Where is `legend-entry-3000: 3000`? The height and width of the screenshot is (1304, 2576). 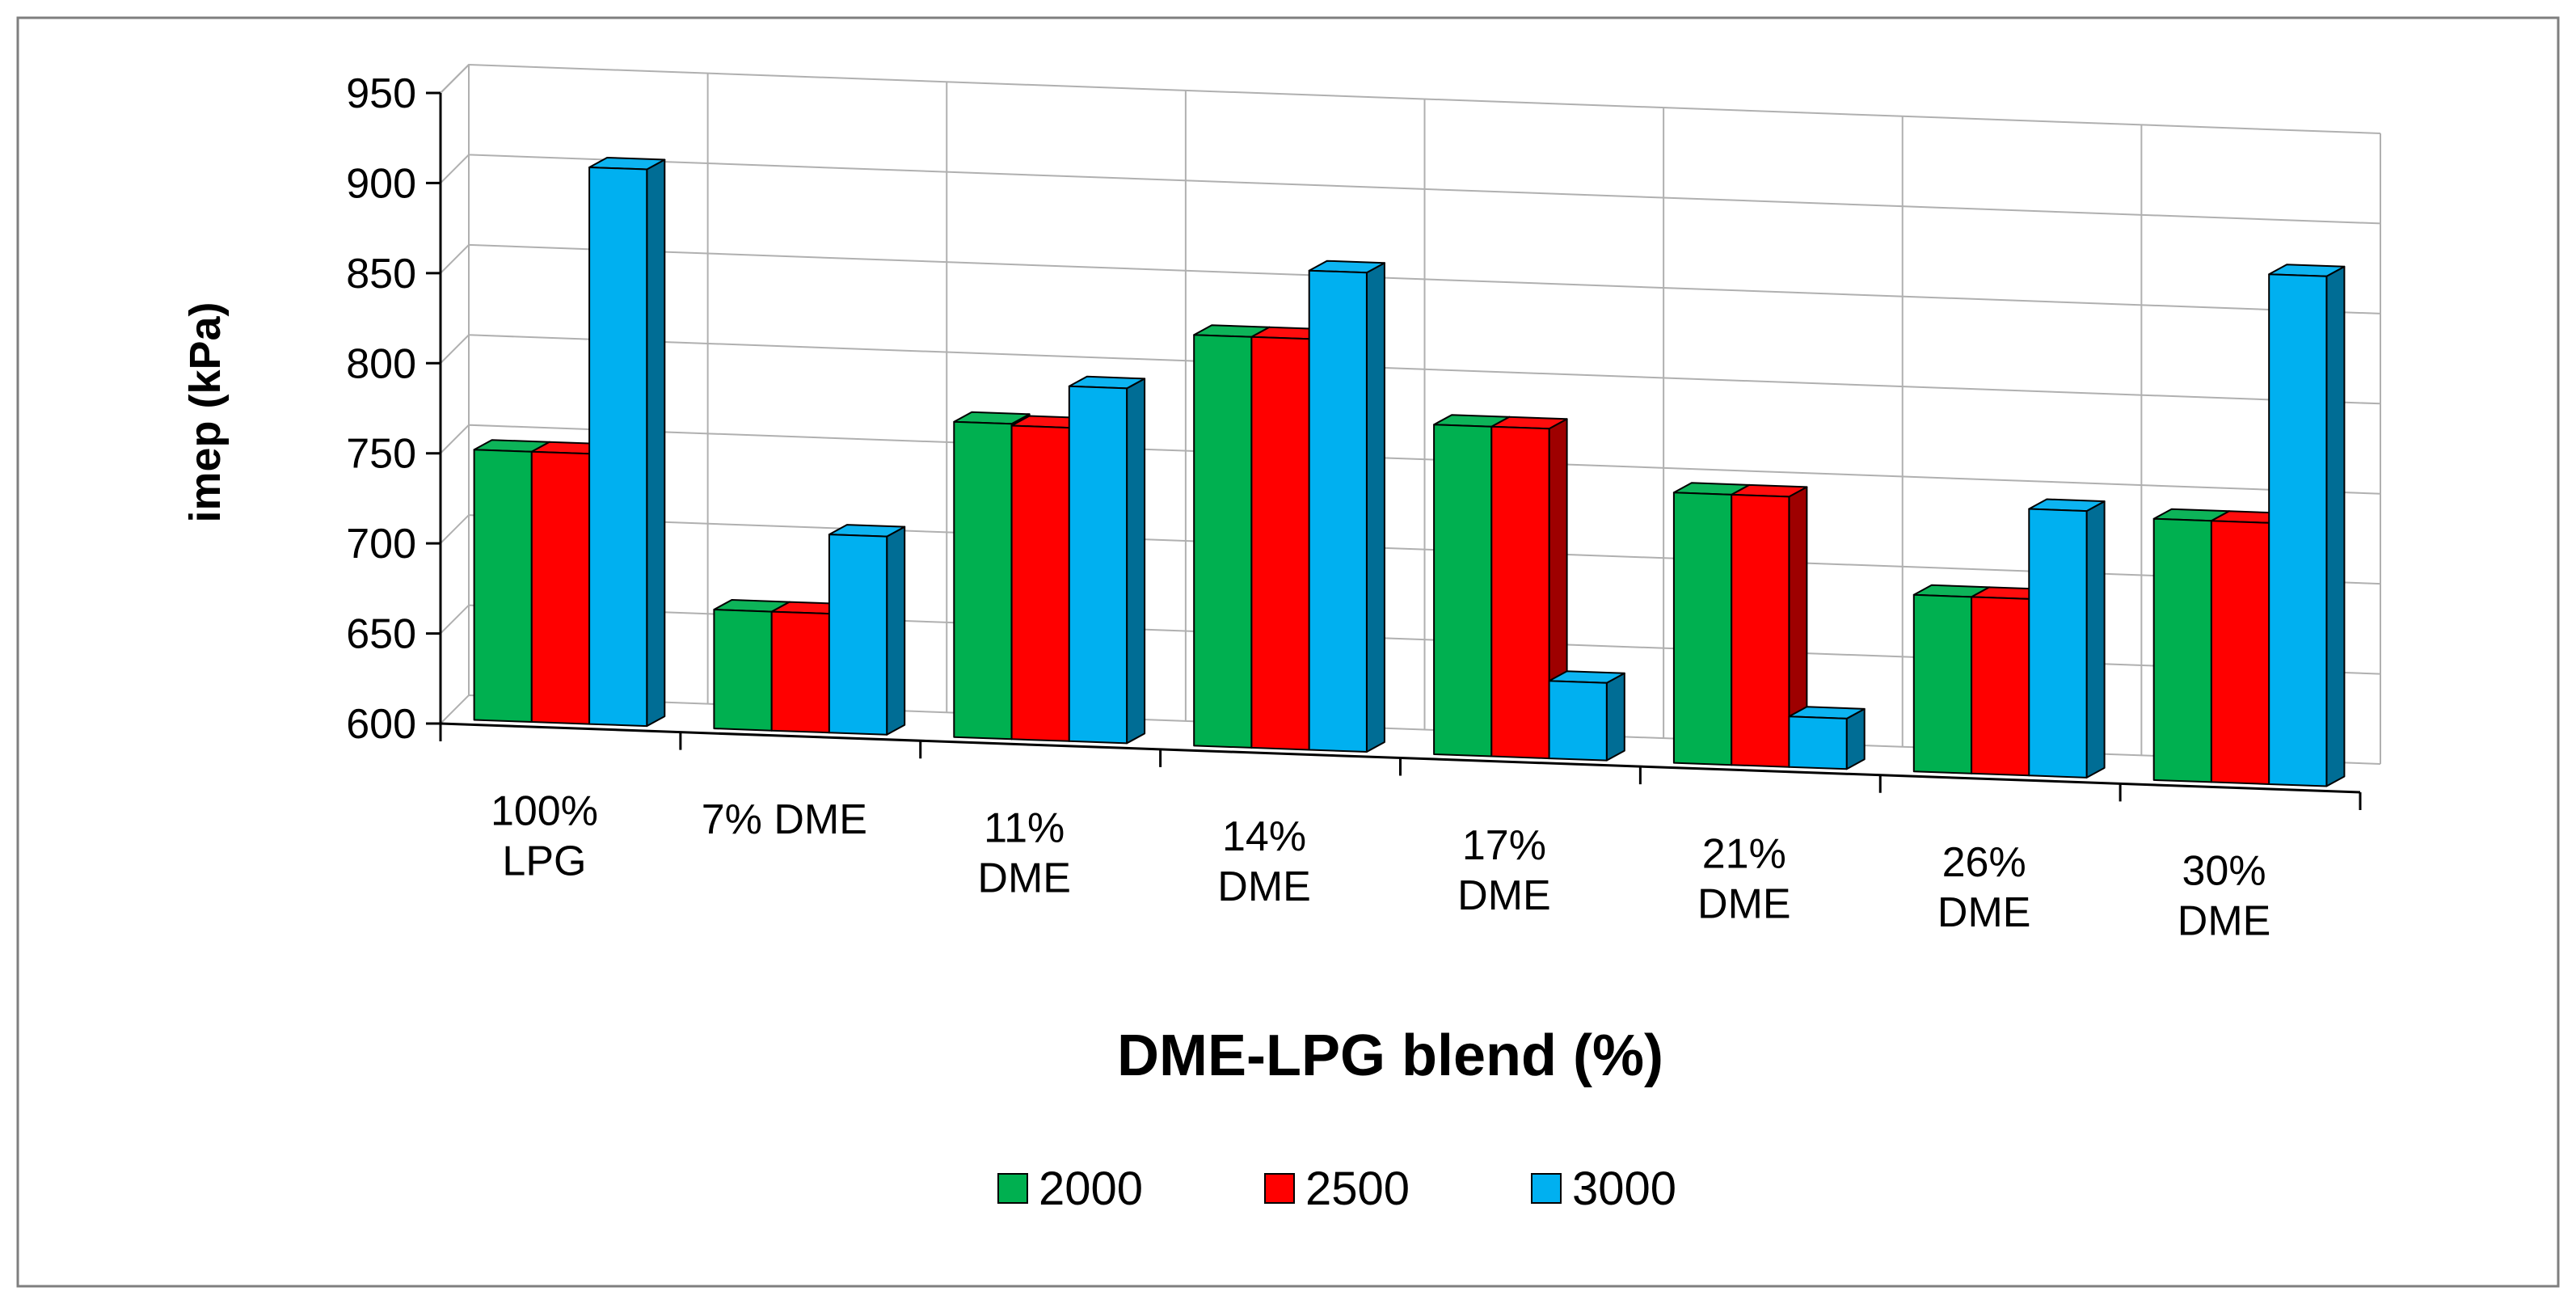
legend-entry-3000: 3000 is located at coordinates (1603, 1189).